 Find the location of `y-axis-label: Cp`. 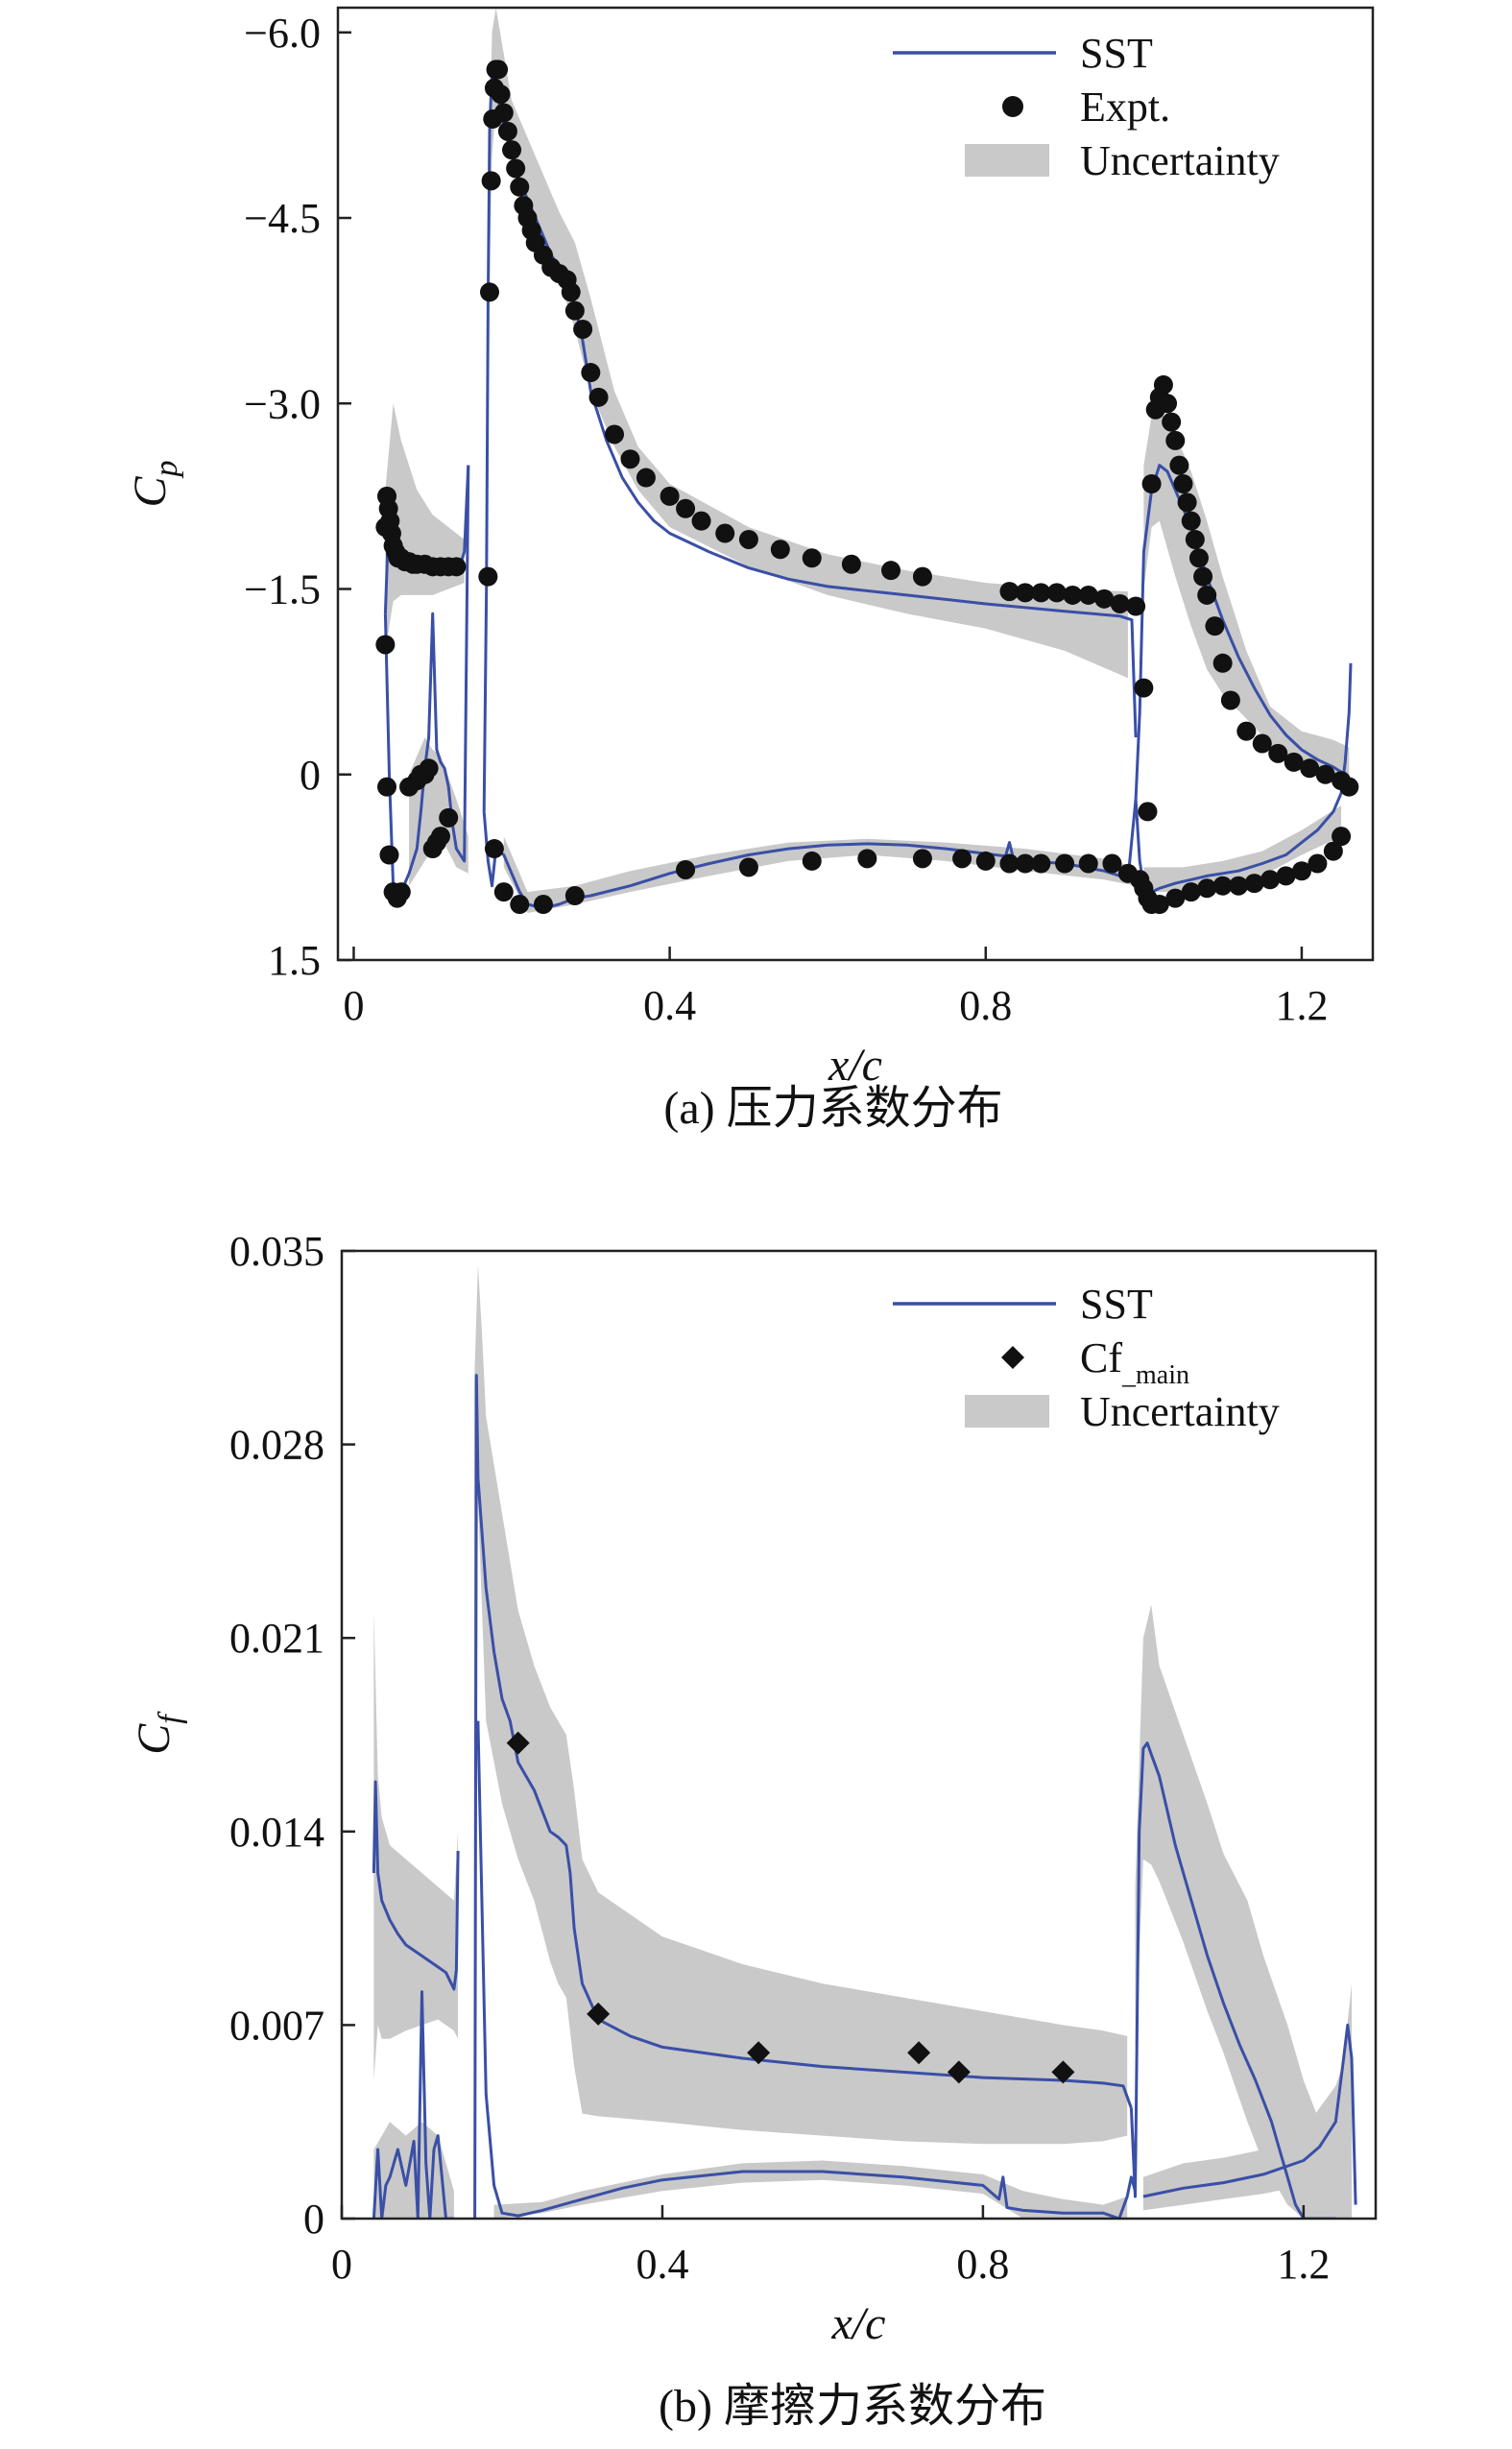

y-axis-label: Cp is located at coordinates (154, 483).